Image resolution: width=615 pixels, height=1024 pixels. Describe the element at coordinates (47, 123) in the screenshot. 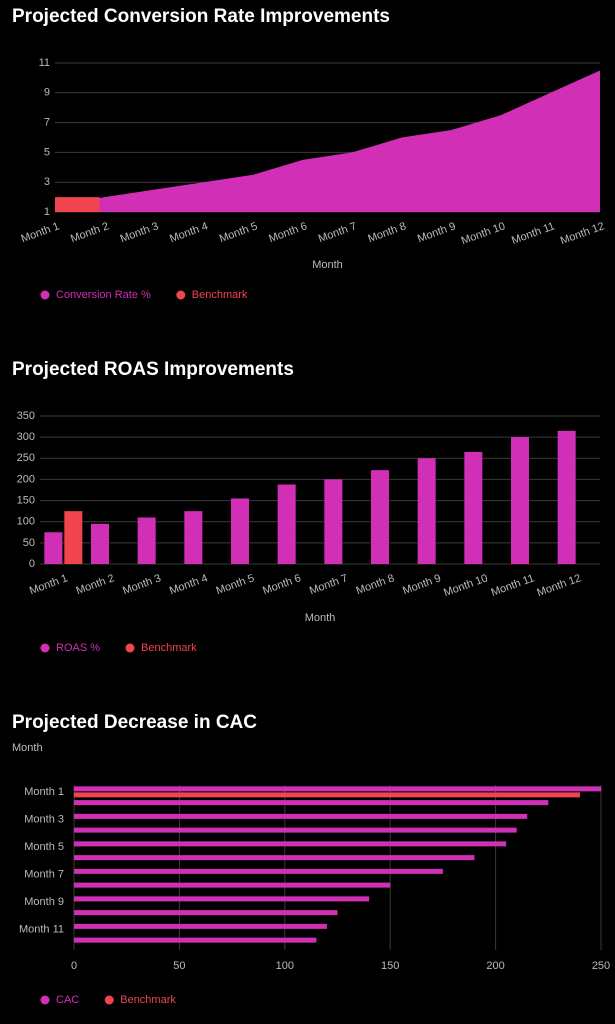

I see `y-tick-label: 7` at that location.